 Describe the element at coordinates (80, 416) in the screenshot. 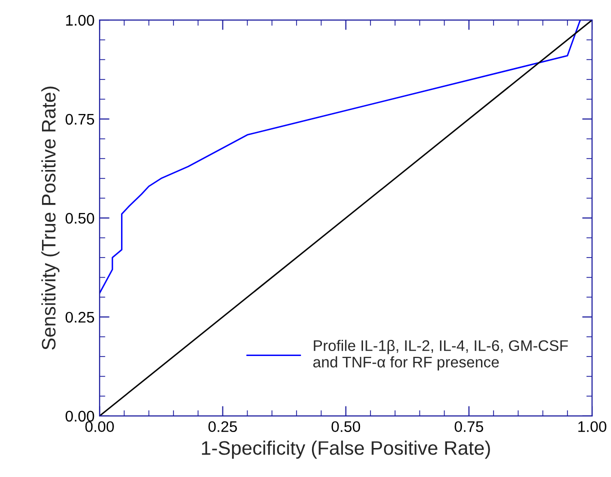

I see `y-tick-label: 0.00` at that location.